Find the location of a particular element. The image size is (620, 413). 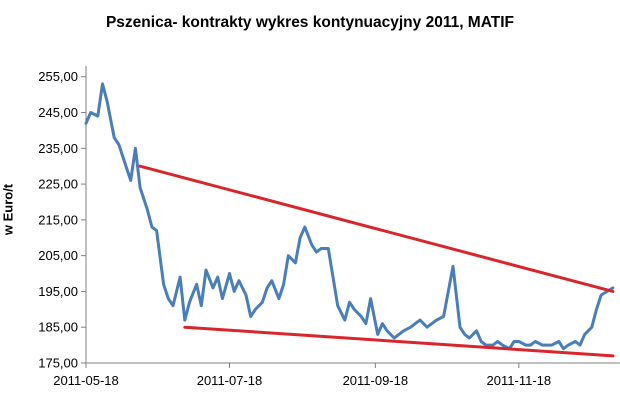

x-tick-label: 2011-11-18 is located at coordinates (519, 380).